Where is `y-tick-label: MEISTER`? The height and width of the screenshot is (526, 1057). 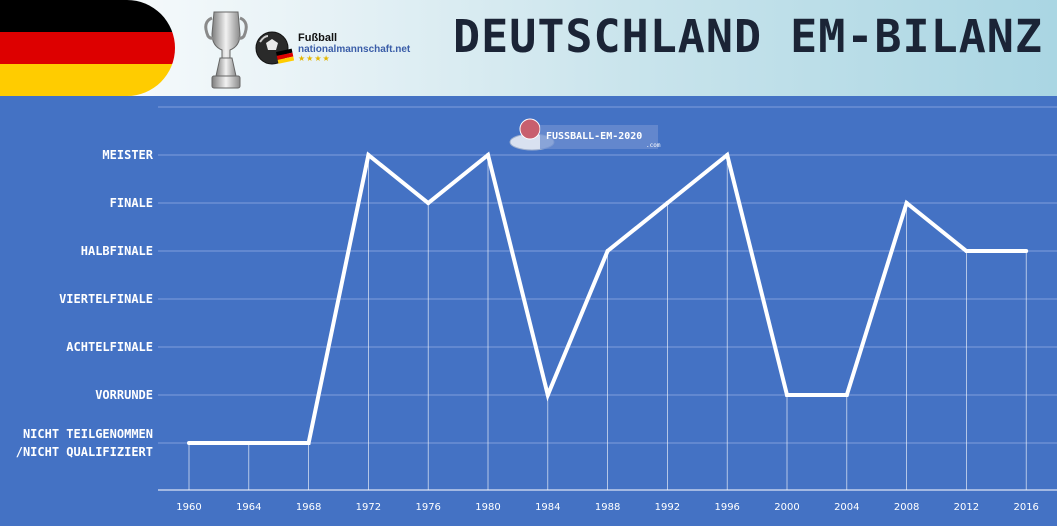
y-tick-label: MEISTER is located at coordinates (127, 155).